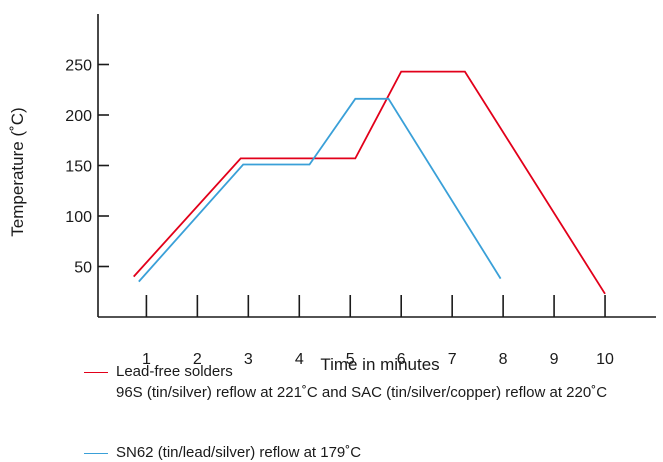 This screenshot has width=663, height=462. What do you see at coordinates (197, 359) in the screenshot?
I see `x-tick-label: 2` at bounding box center [197, 359].